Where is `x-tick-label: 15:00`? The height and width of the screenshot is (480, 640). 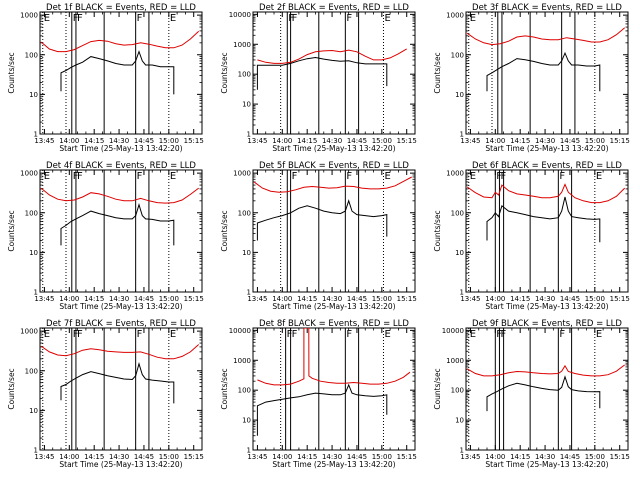
x-tick-label: 15:00 is located at coordinates (382, 141).